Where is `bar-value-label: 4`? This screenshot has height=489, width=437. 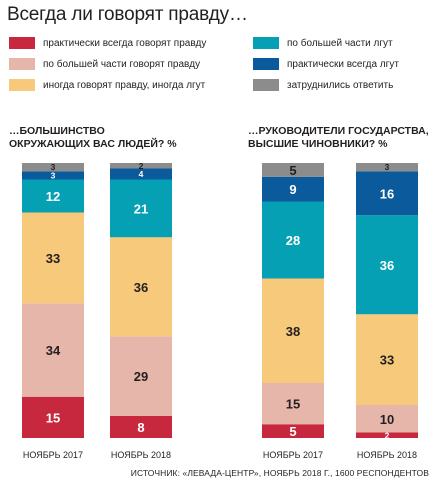
bar-value-label: 4 is located at coordinates (141, 174).